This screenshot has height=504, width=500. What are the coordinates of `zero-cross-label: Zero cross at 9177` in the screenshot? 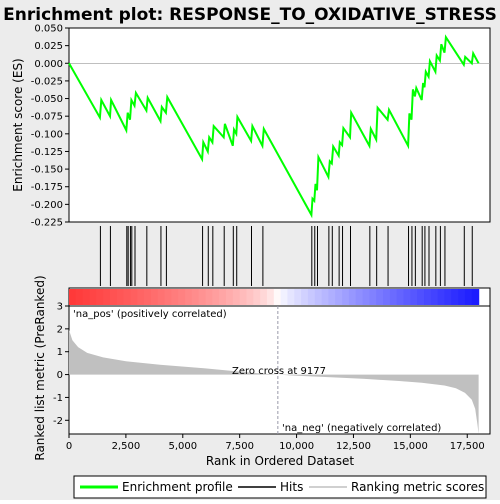 It's located at (279, 371).